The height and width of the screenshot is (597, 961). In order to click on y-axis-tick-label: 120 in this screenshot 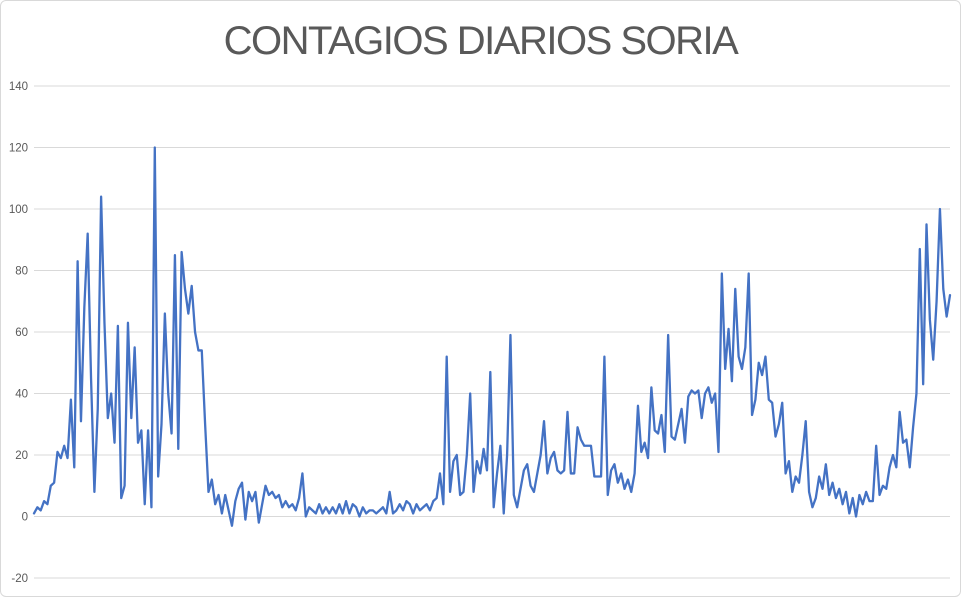, I will do `click(18, 149)`.